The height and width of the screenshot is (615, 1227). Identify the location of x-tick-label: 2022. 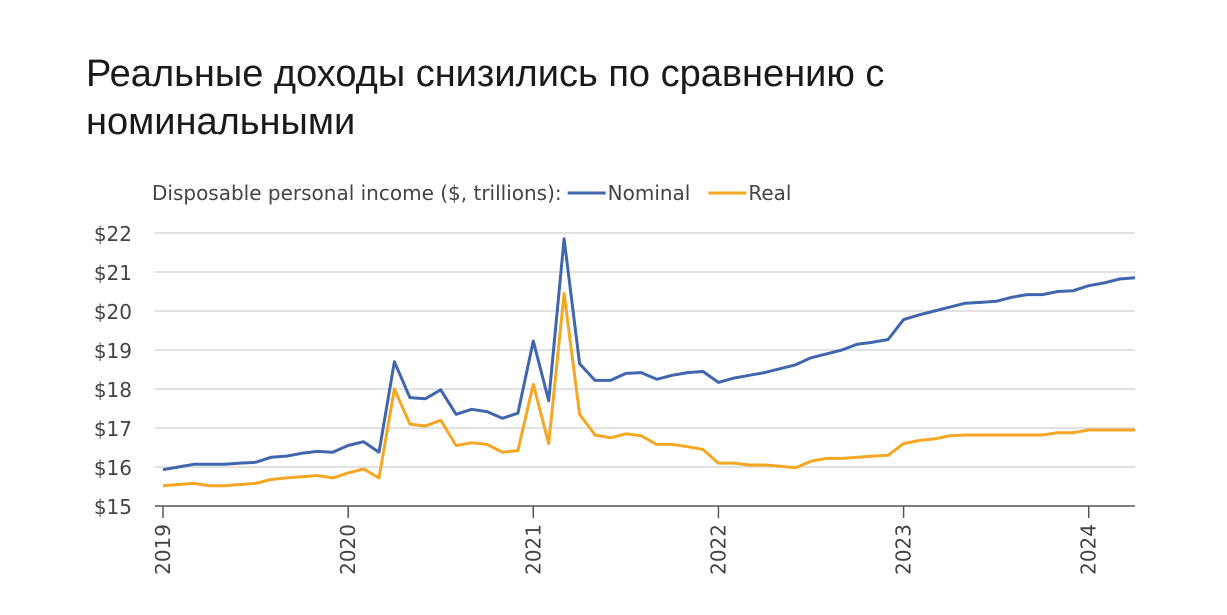
(718, 549).